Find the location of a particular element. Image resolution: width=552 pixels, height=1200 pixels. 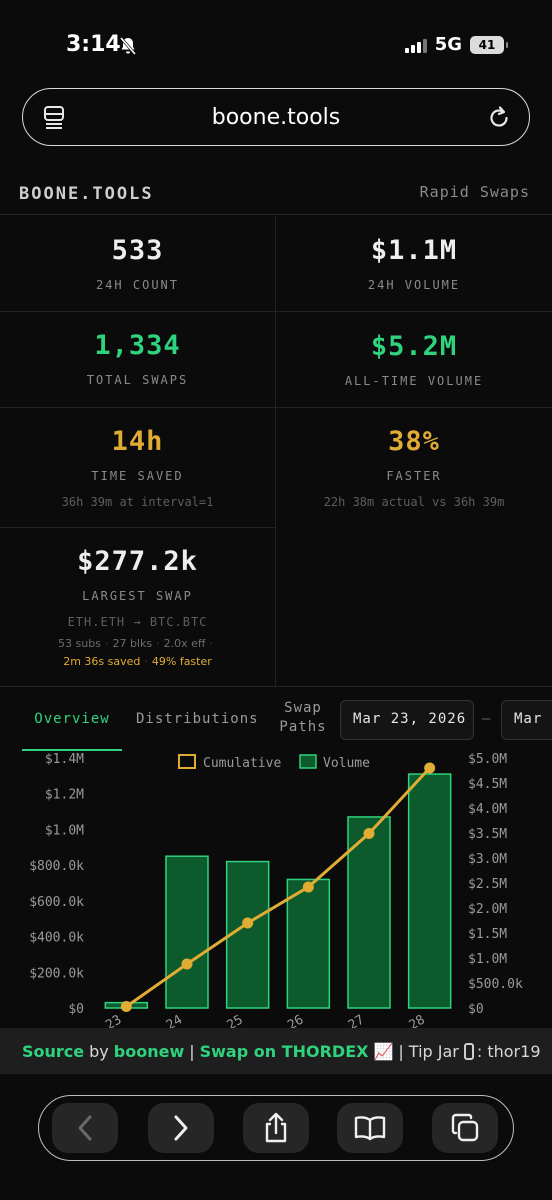

line-cumulative is located at coordinates (278, 887).